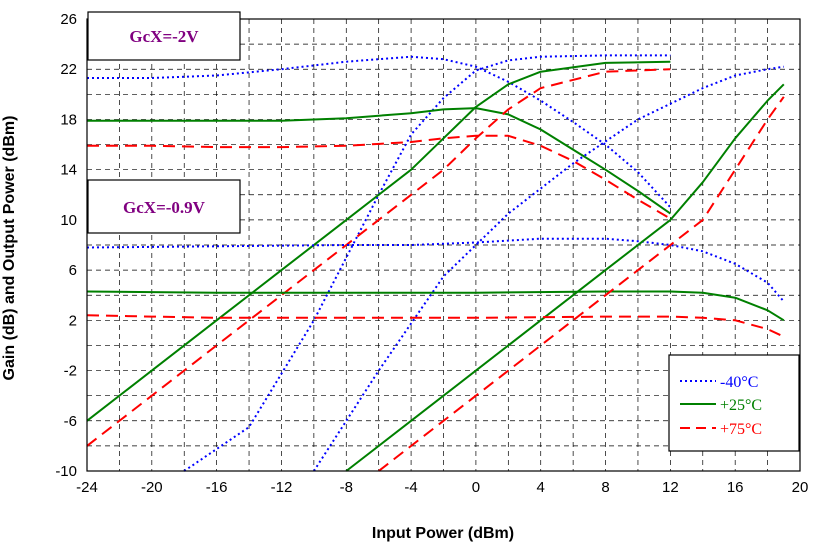 The image size is (823, 548). Describe the element at coordinates (282, 487) in the screenshot. I see `x-tick-label: -12` at that location.